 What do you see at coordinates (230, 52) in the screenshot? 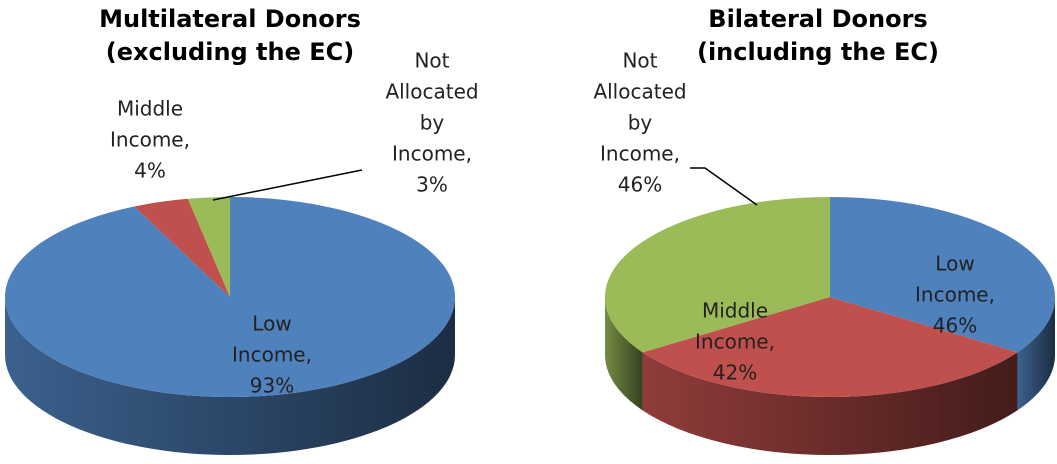
I see `chart-title: (excluding the EC)` at bounding box center [230, 52].